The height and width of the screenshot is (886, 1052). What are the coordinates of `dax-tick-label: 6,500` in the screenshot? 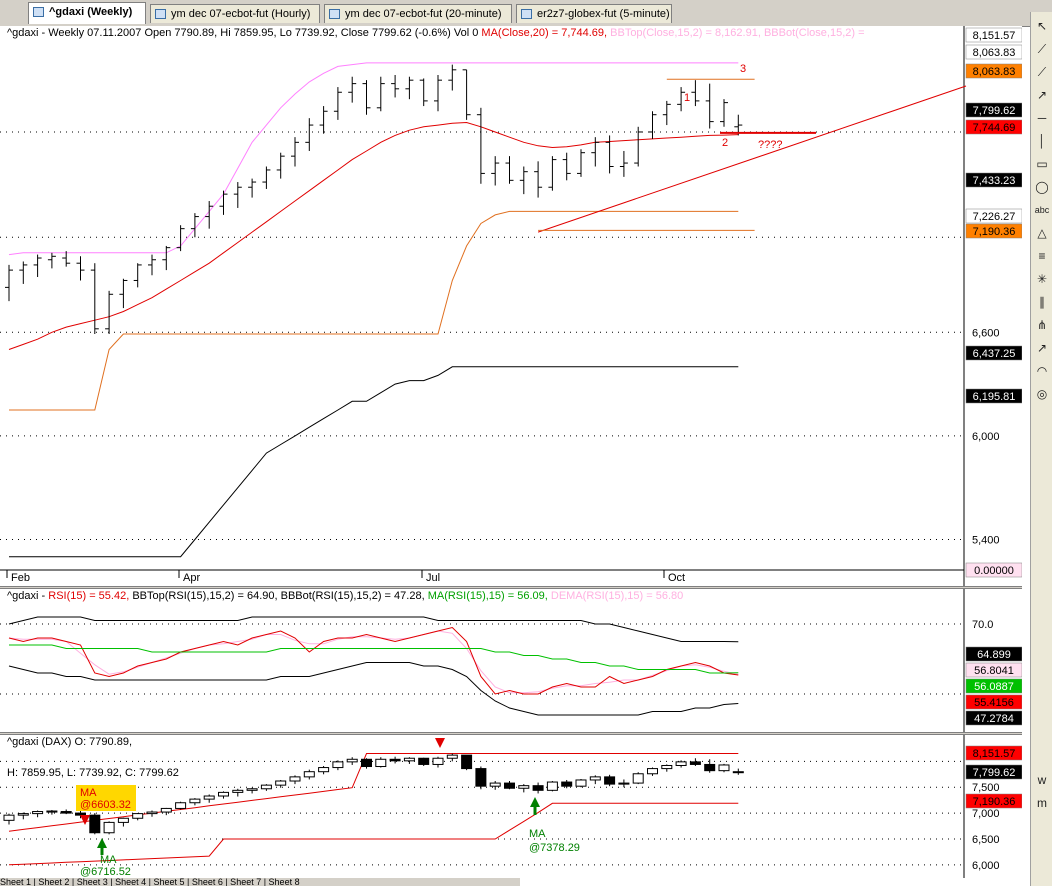 It's located at (986, 840).